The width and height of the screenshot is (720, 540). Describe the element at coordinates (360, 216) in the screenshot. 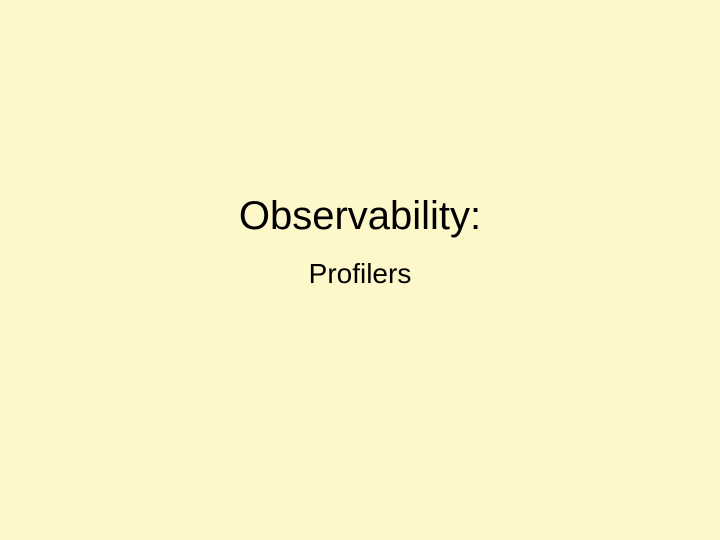

I see `slide-title: Observability:` at that location.